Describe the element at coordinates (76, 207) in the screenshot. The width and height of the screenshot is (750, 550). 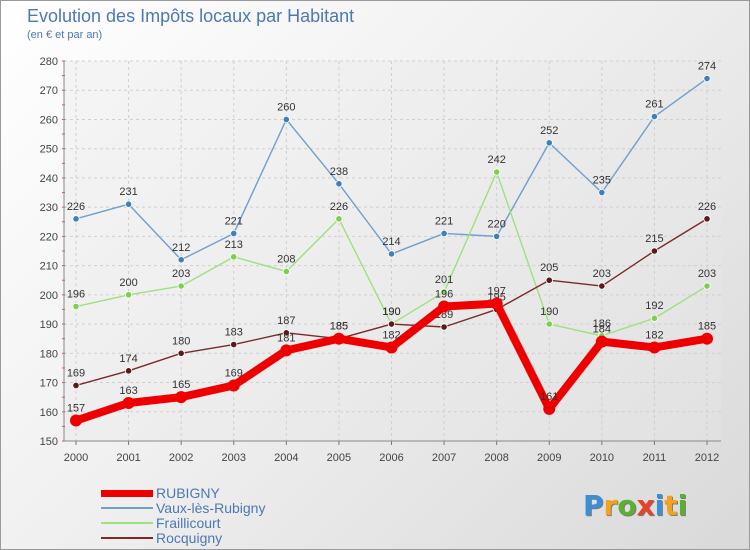
I see `data-label-vaux-l-s-rubigny: 226` at that location.